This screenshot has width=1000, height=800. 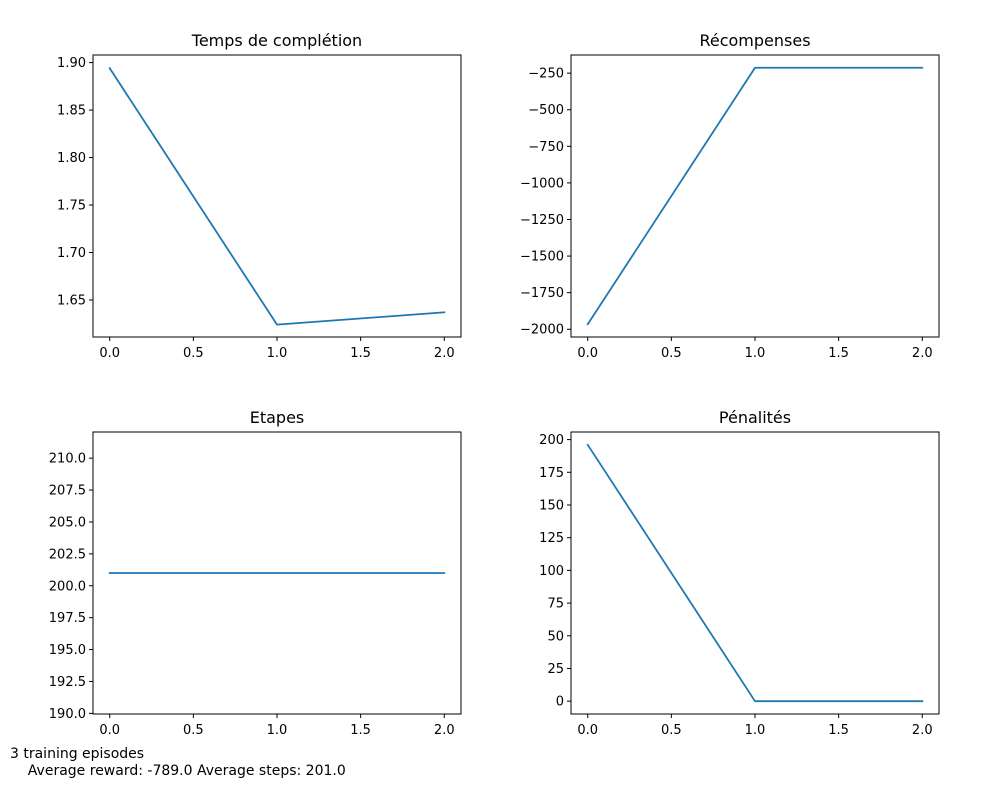 What do you see at coordinates (542, 293) in the screenshot?
I see `y-tick-label: −1750` at bounding box center [542, 293].